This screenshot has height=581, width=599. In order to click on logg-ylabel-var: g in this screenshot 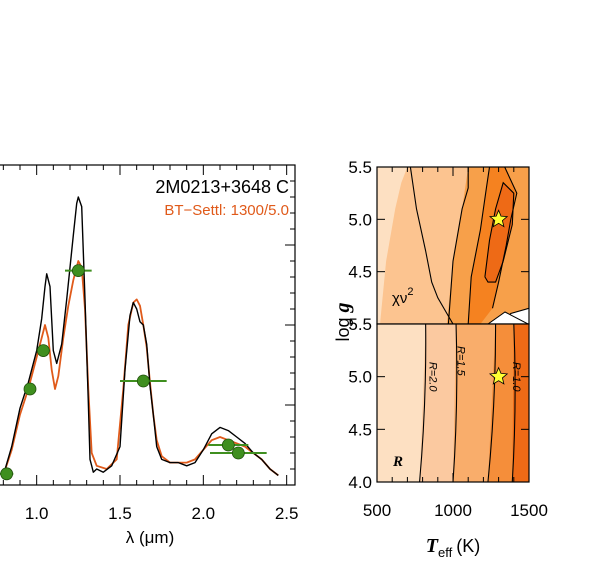, I will do `click(343, 307)`.